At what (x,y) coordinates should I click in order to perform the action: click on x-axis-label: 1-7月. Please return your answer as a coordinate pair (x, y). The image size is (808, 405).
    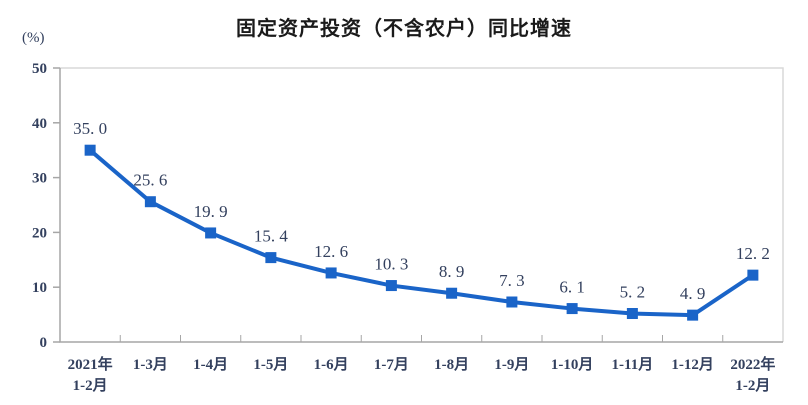
    Looking at the image, I should click on (391, 364).